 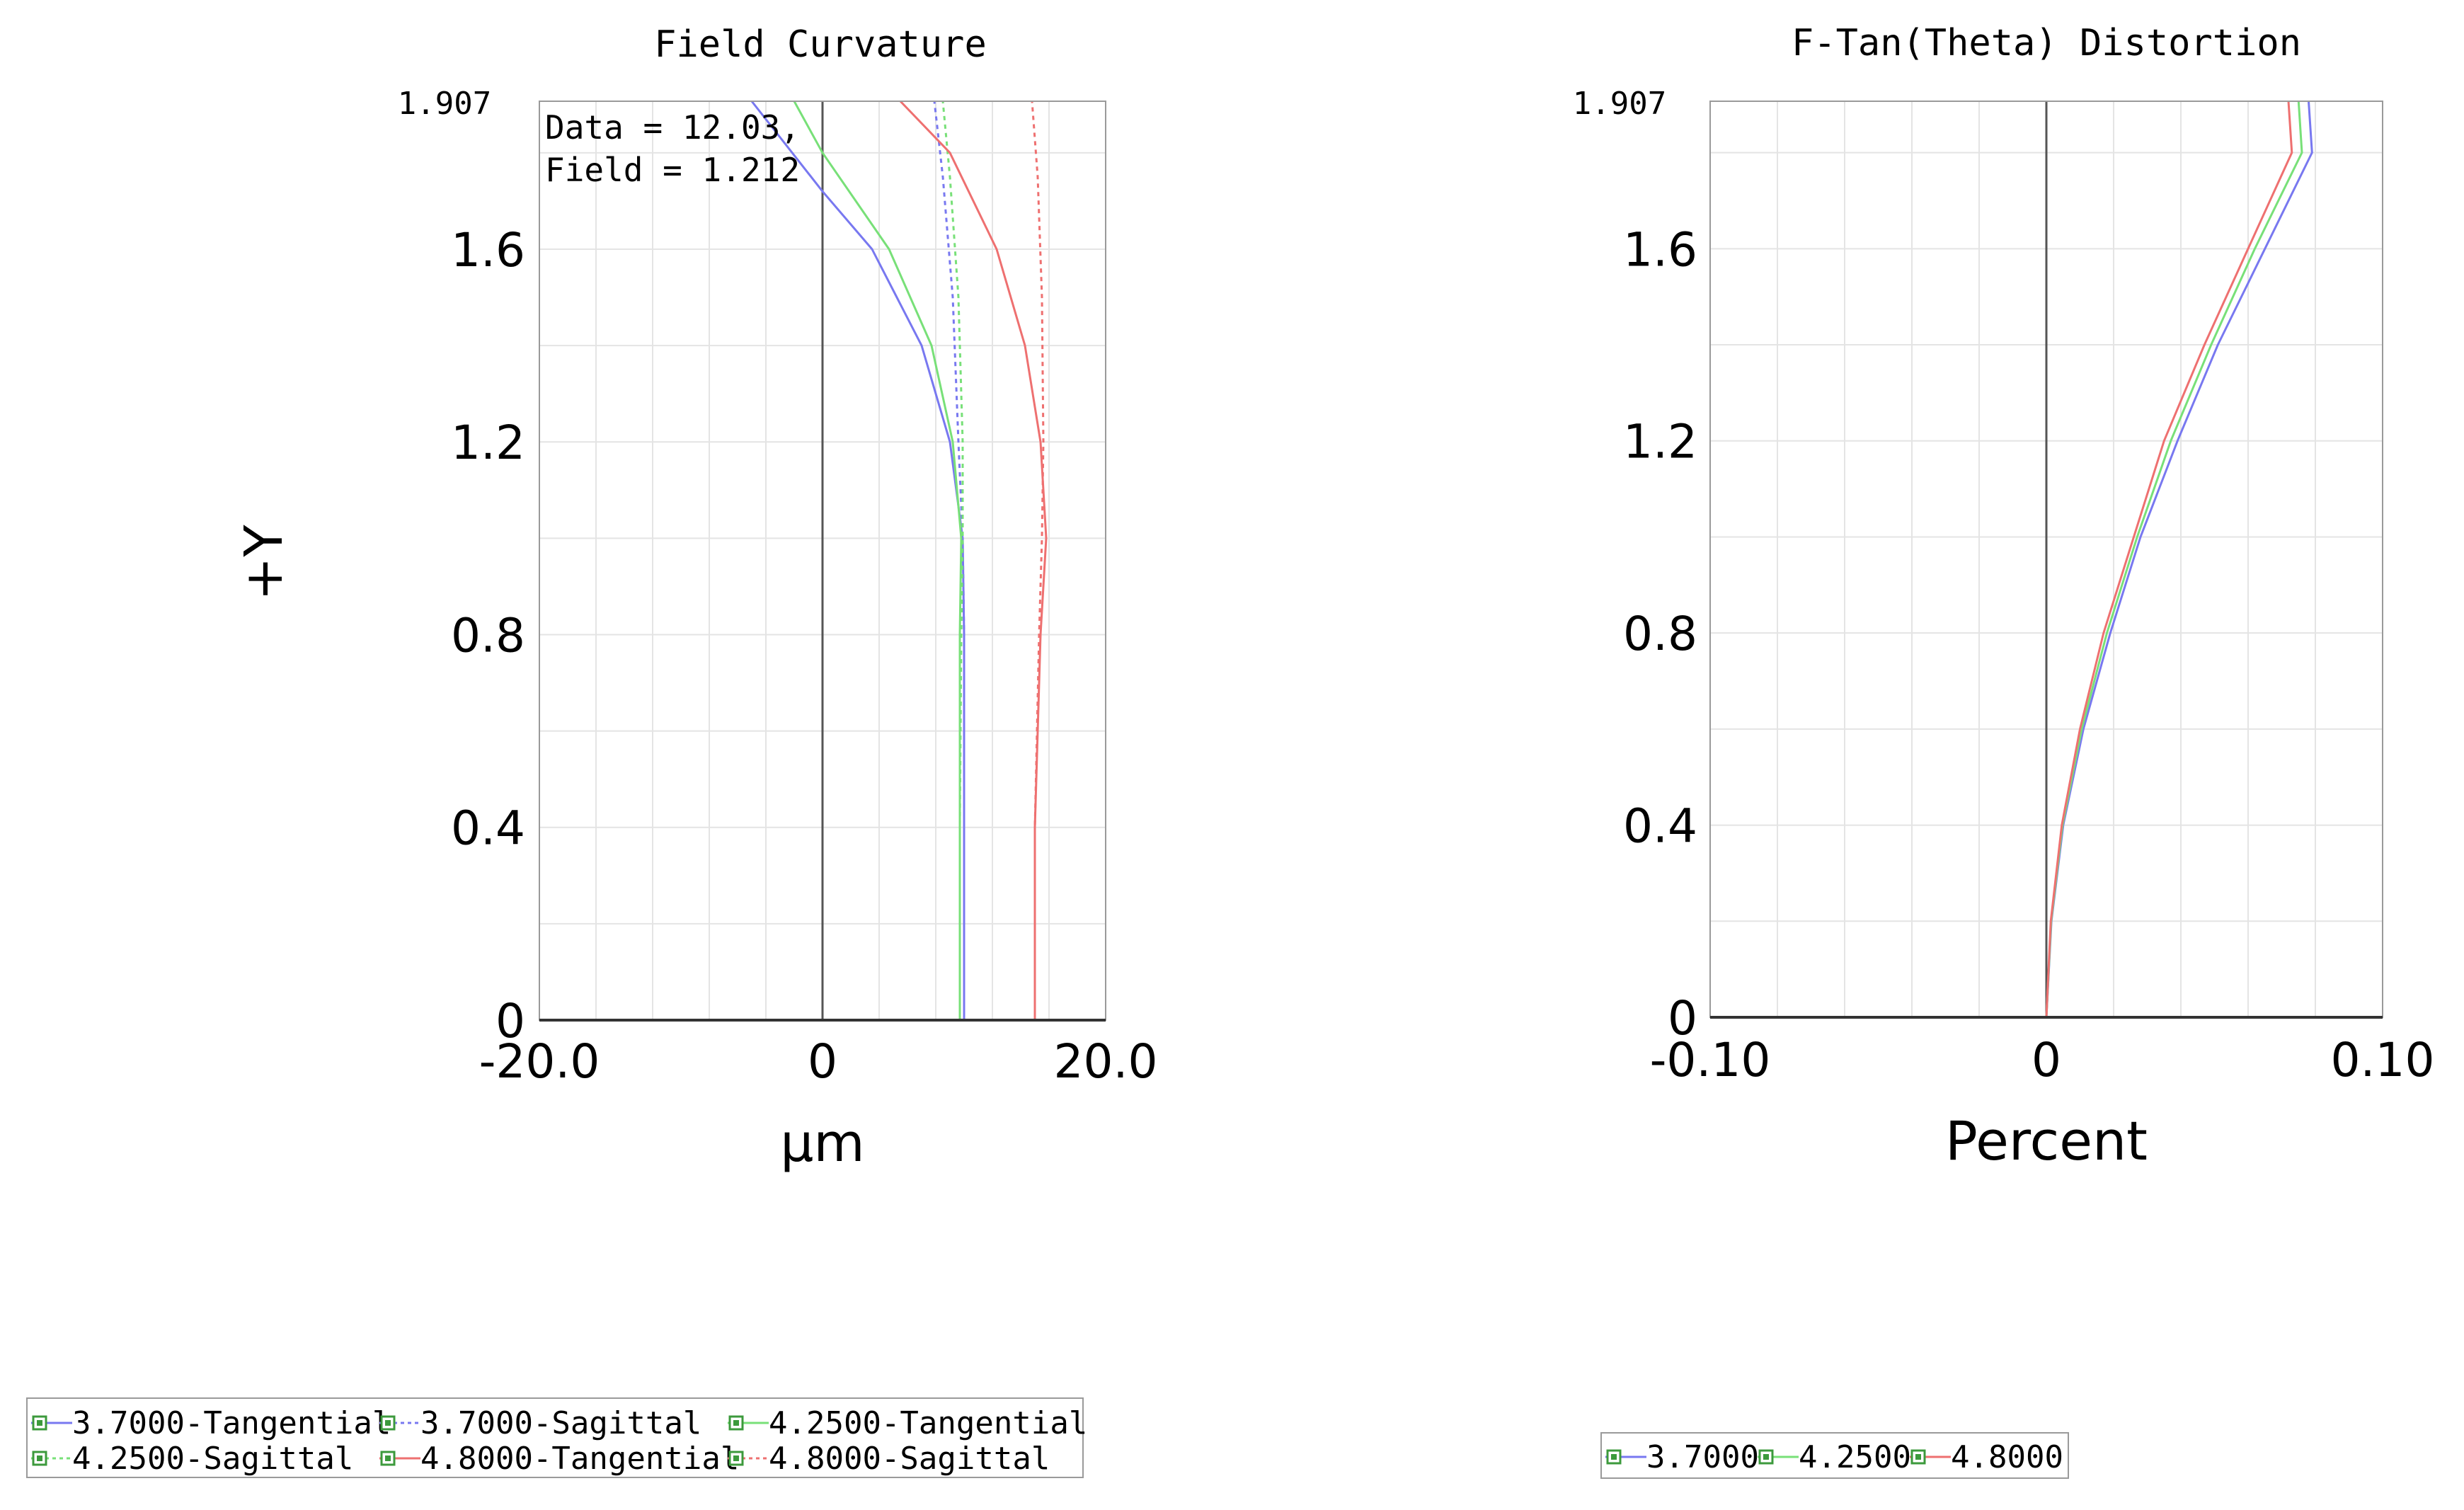 I want to click on legend-item-4-2500-sagittal: 4.2500-Sagittal, so click(x=192, y=1459).